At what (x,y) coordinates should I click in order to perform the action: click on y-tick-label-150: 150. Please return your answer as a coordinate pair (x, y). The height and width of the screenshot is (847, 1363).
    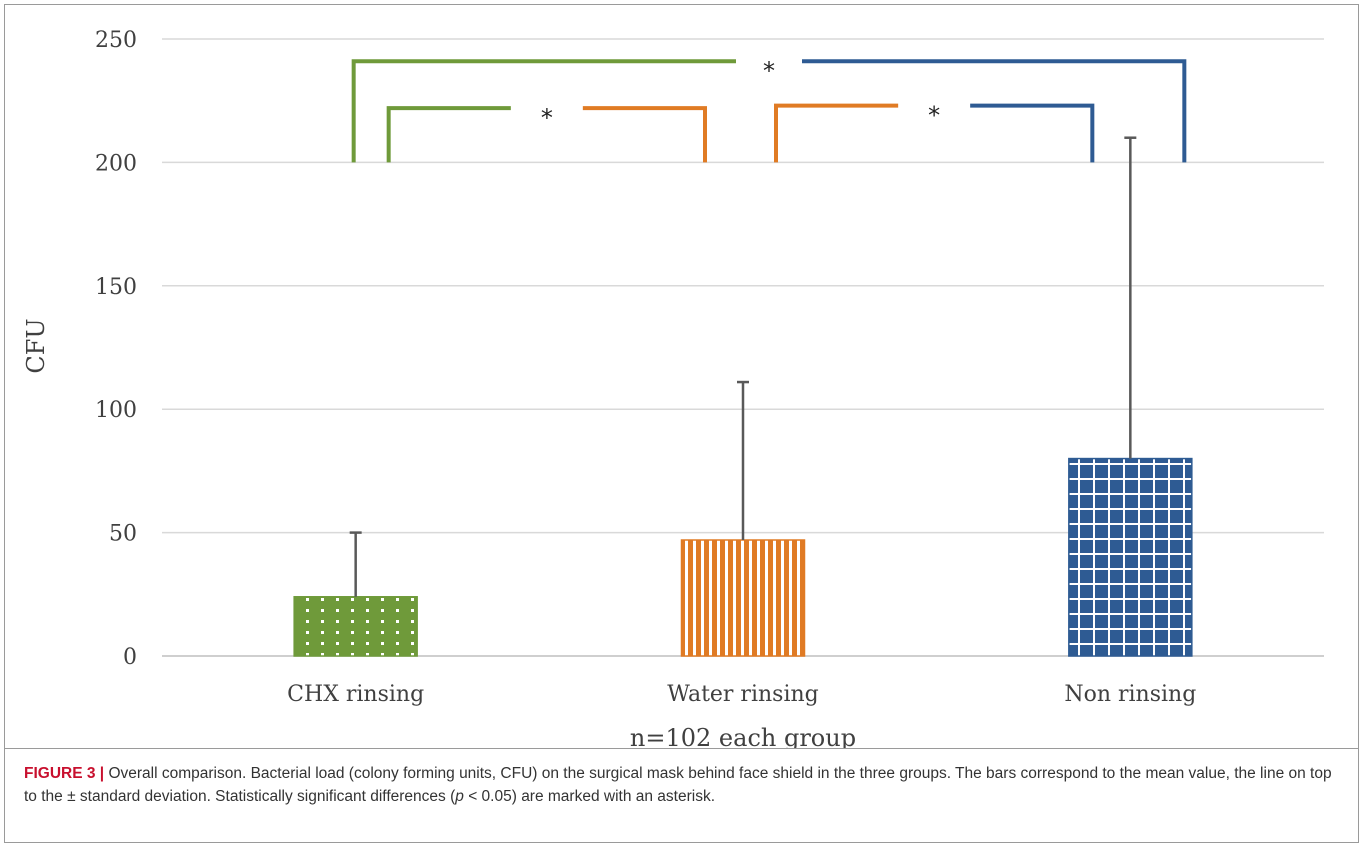
    Looking at the image, I should click on (116, 287).